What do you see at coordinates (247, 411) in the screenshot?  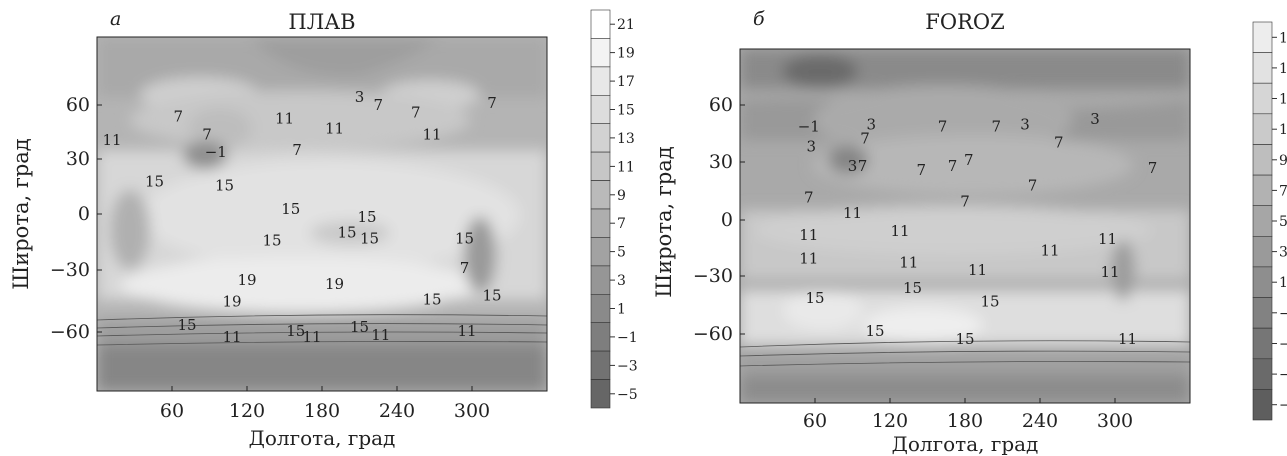 I see `x-tick-label: 120` at bounding box center [247, 411].